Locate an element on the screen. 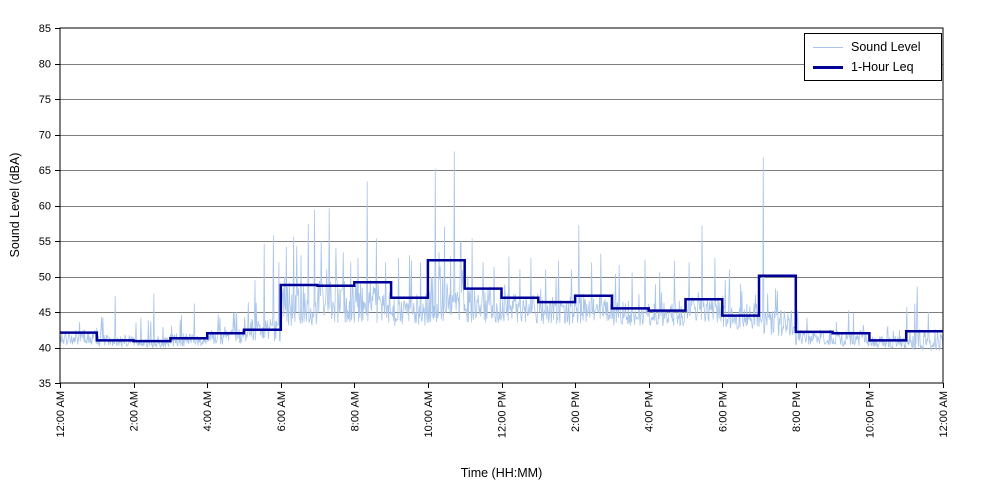 Image resolution: width=1000 pixels, height=500 pixels. chart-legend: Sound Level 1-Hour Leq is located at coordinates (873, 57).